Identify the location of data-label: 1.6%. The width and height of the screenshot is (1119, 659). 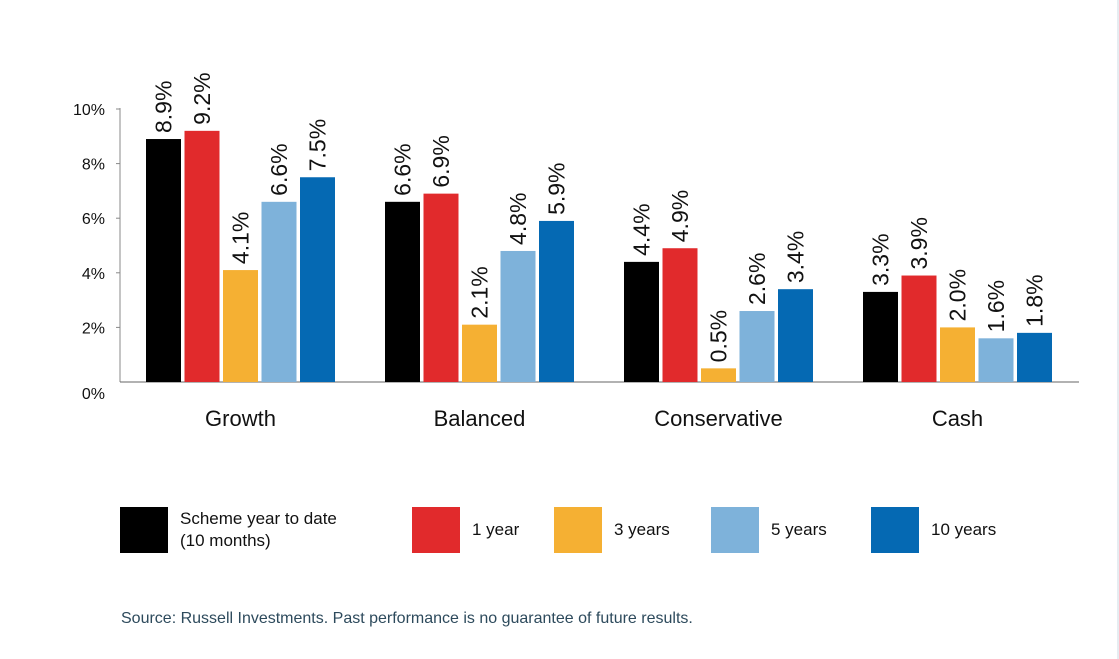
(996, 306).